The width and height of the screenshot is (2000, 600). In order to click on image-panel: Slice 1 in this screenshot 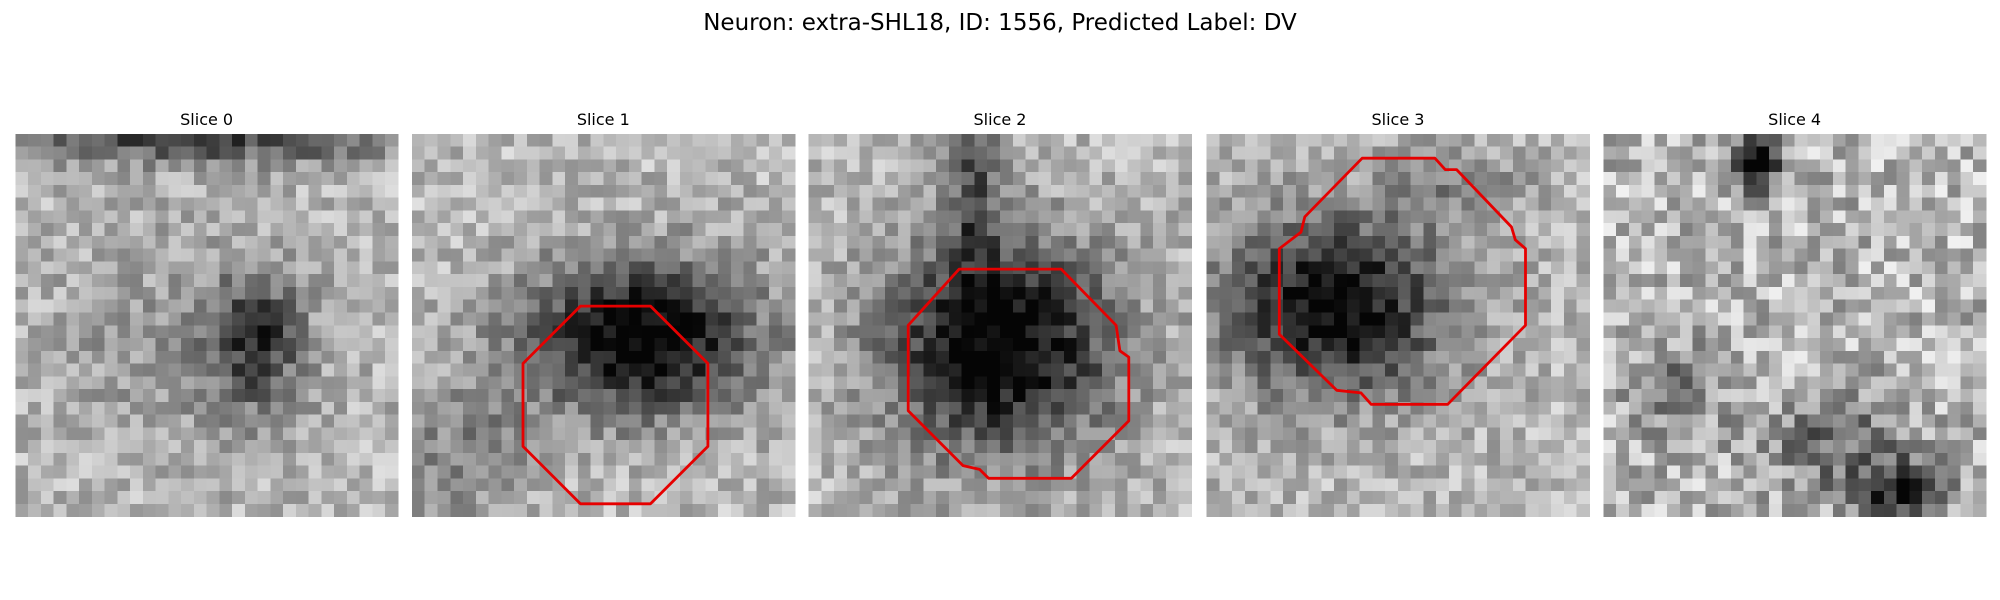, I will do `click(603, 314)`.